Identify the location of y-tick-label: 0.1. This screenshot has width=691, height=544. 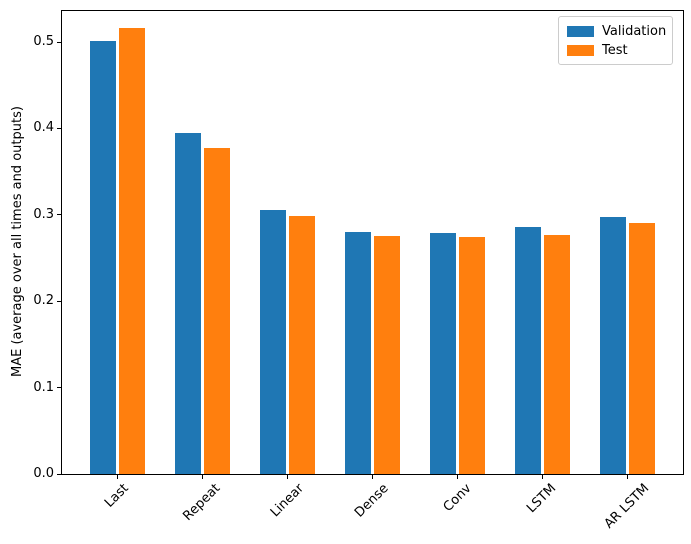
(43, 387).